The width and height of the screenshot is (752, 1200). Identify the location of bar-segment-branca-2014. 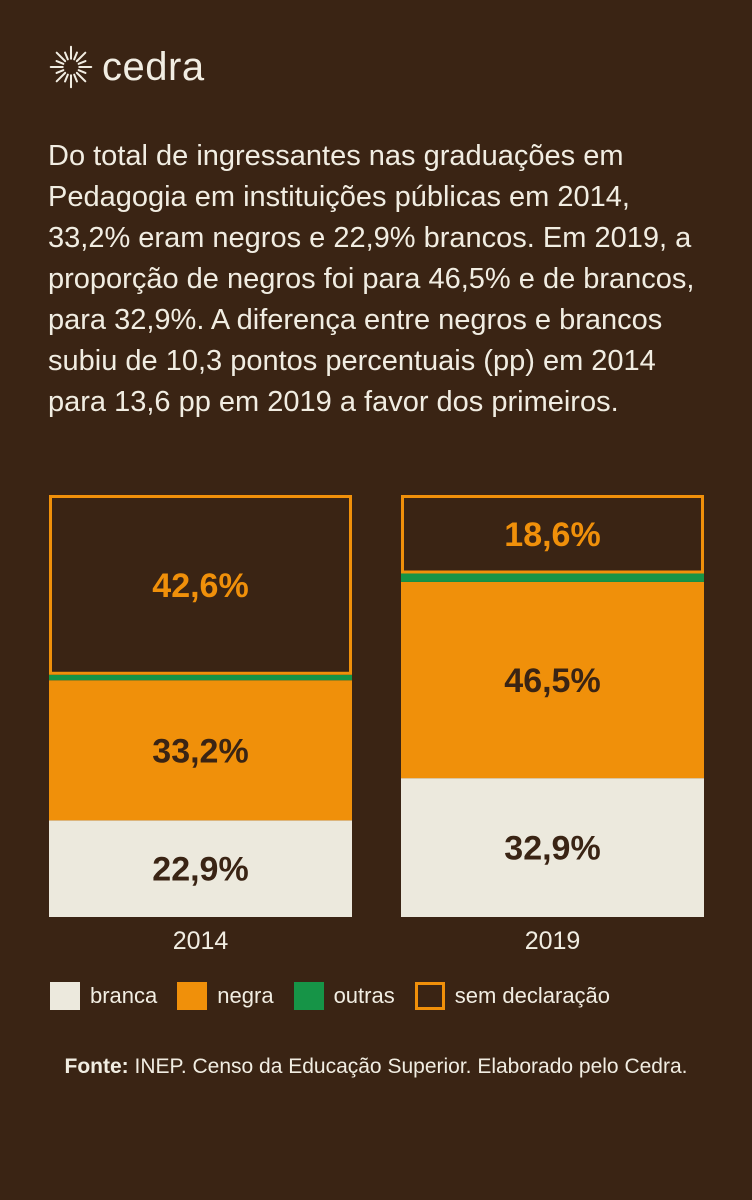
(200, 868).